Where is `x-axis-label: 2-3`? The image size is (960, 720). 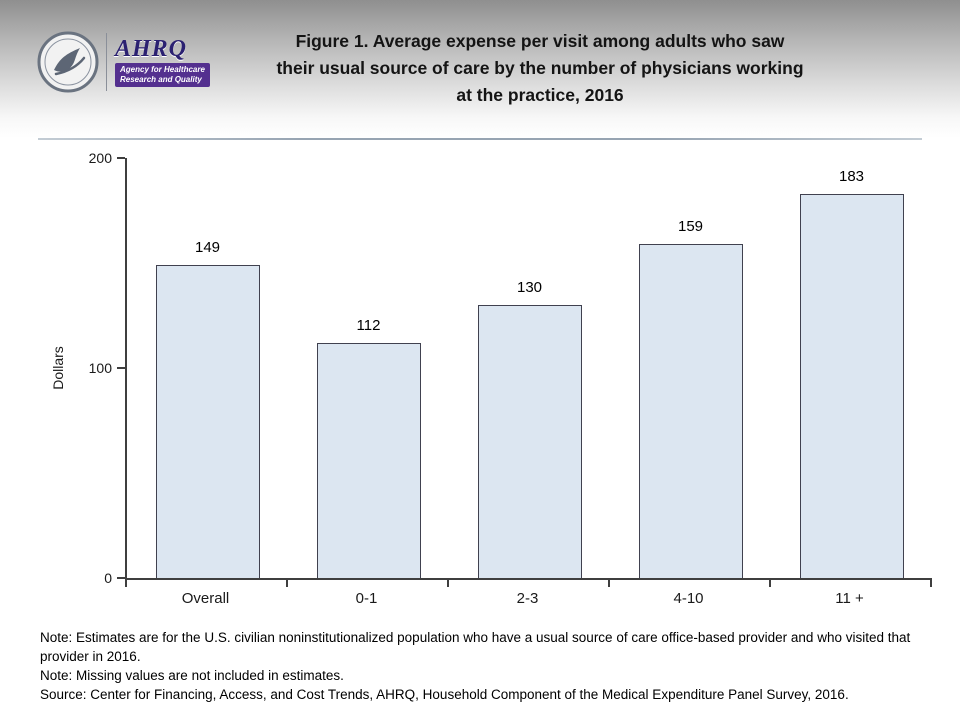 x-axis-label: 2-3 is located at coordinates (527, 598).